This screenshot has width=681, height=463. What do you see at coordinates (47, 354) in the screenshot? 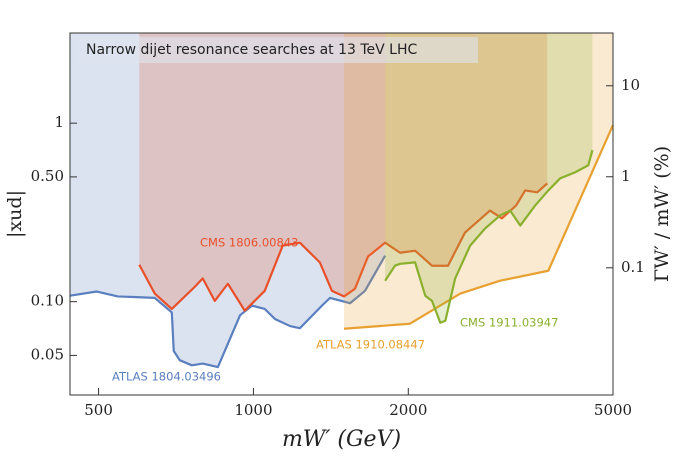
I see `y-tick-label: 0.05` at bounding box center [47, 354].